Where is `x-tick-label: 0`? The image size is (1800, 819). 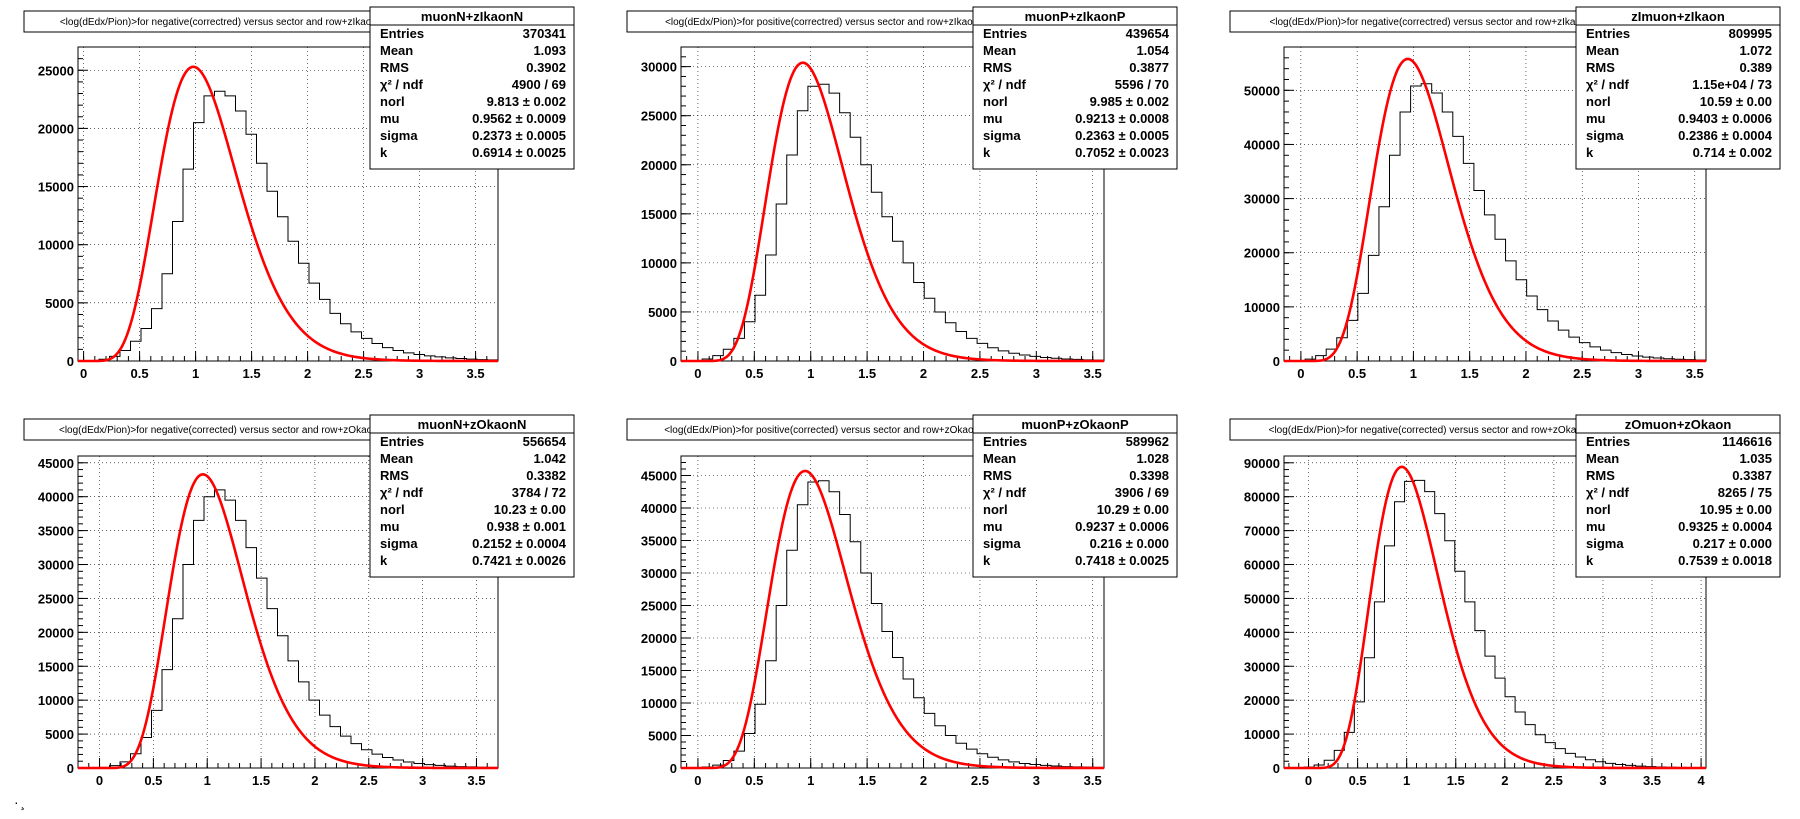 x-tick-label: 0 is located at coordinates (697, 373).